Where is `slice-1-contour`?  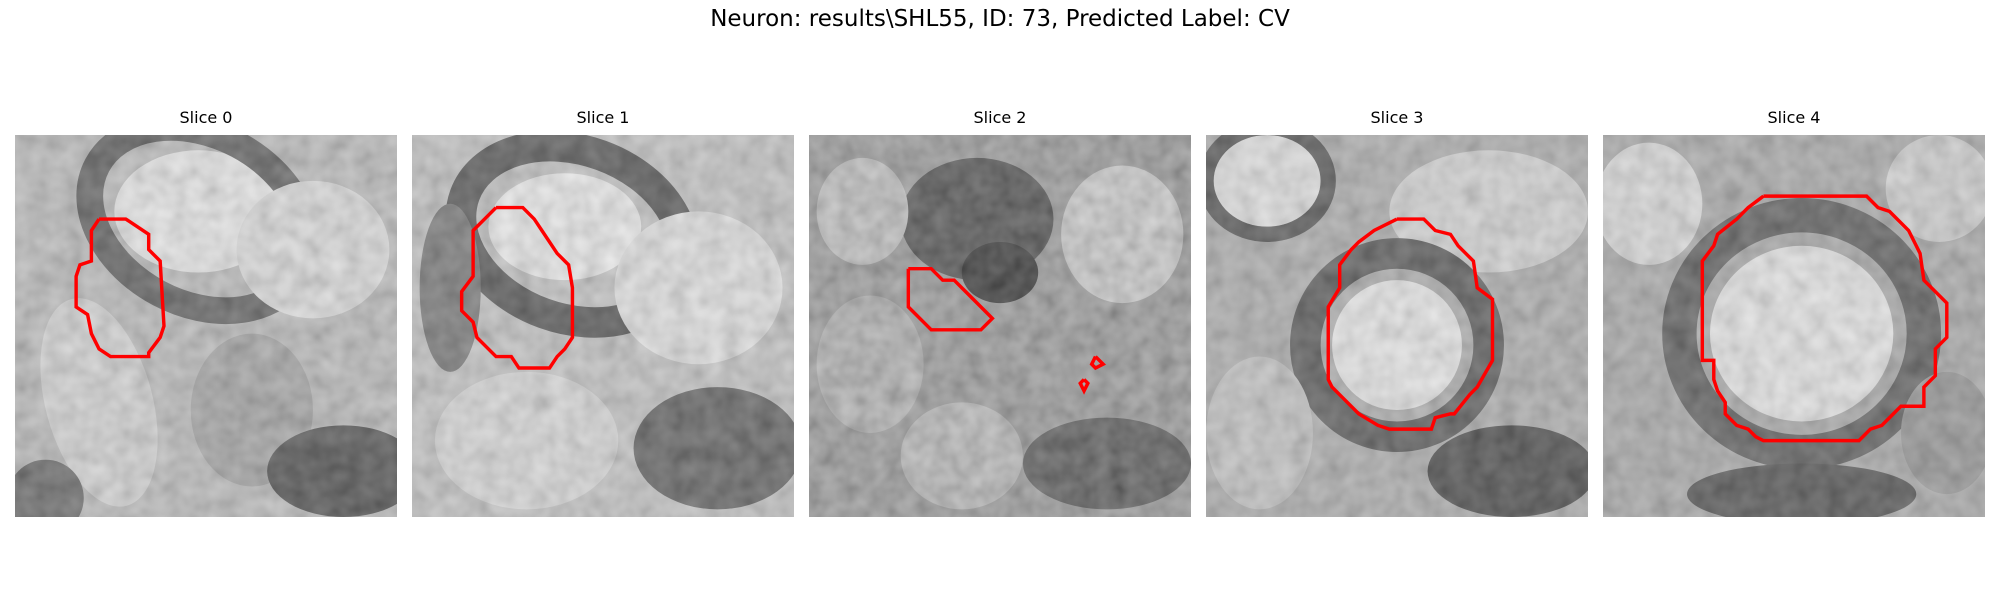
slice-1-contour is located at coordinates (517, 287).